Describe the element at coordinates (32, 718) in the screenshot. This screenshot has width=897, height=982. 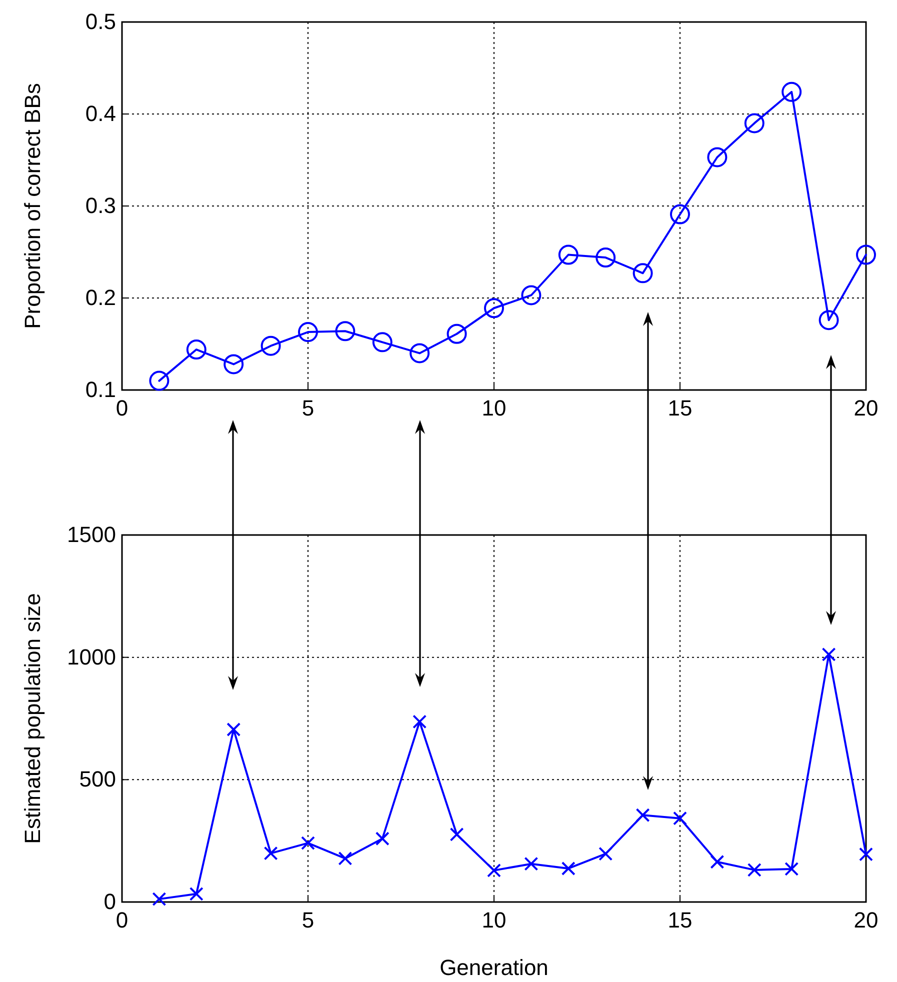
I see `y-axis-title: Estimated population size` at that location.